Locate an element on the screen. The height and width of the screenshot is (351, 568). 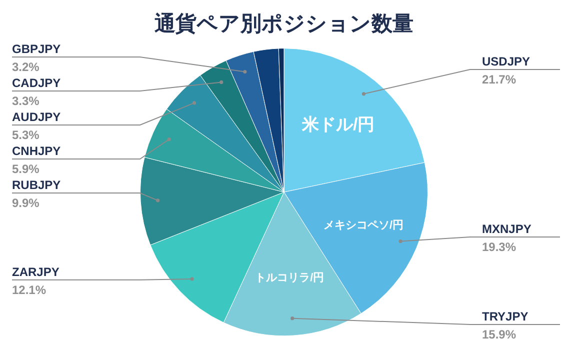
data-label: 3.3% is located at coordinates (26, 101).